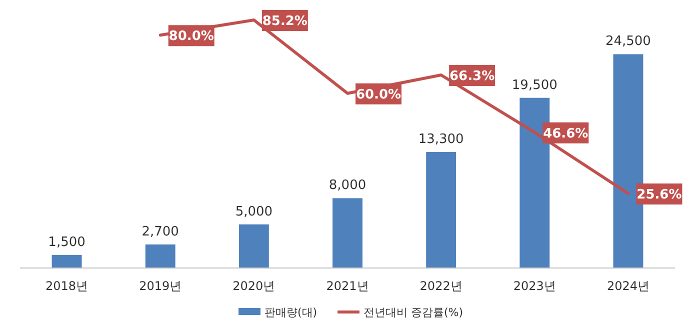  What do you see at coordinates (347, 186) in the screenshot?
I see `data-label: 8,000` at bounding box center [347, 186].